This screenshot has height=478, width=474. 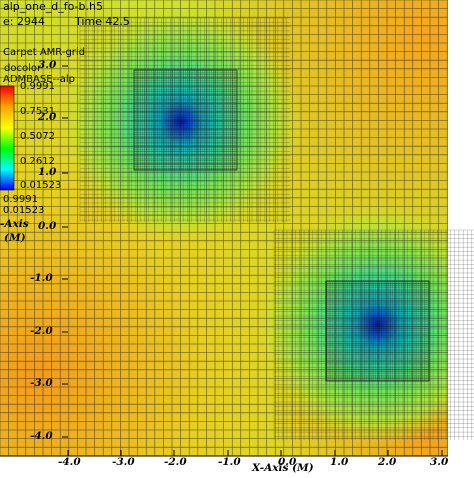 What do you see at coordinates (41, 383) in the screenshot?
I see `y-tick-label: -3.0` at bounding box center [41, 383].